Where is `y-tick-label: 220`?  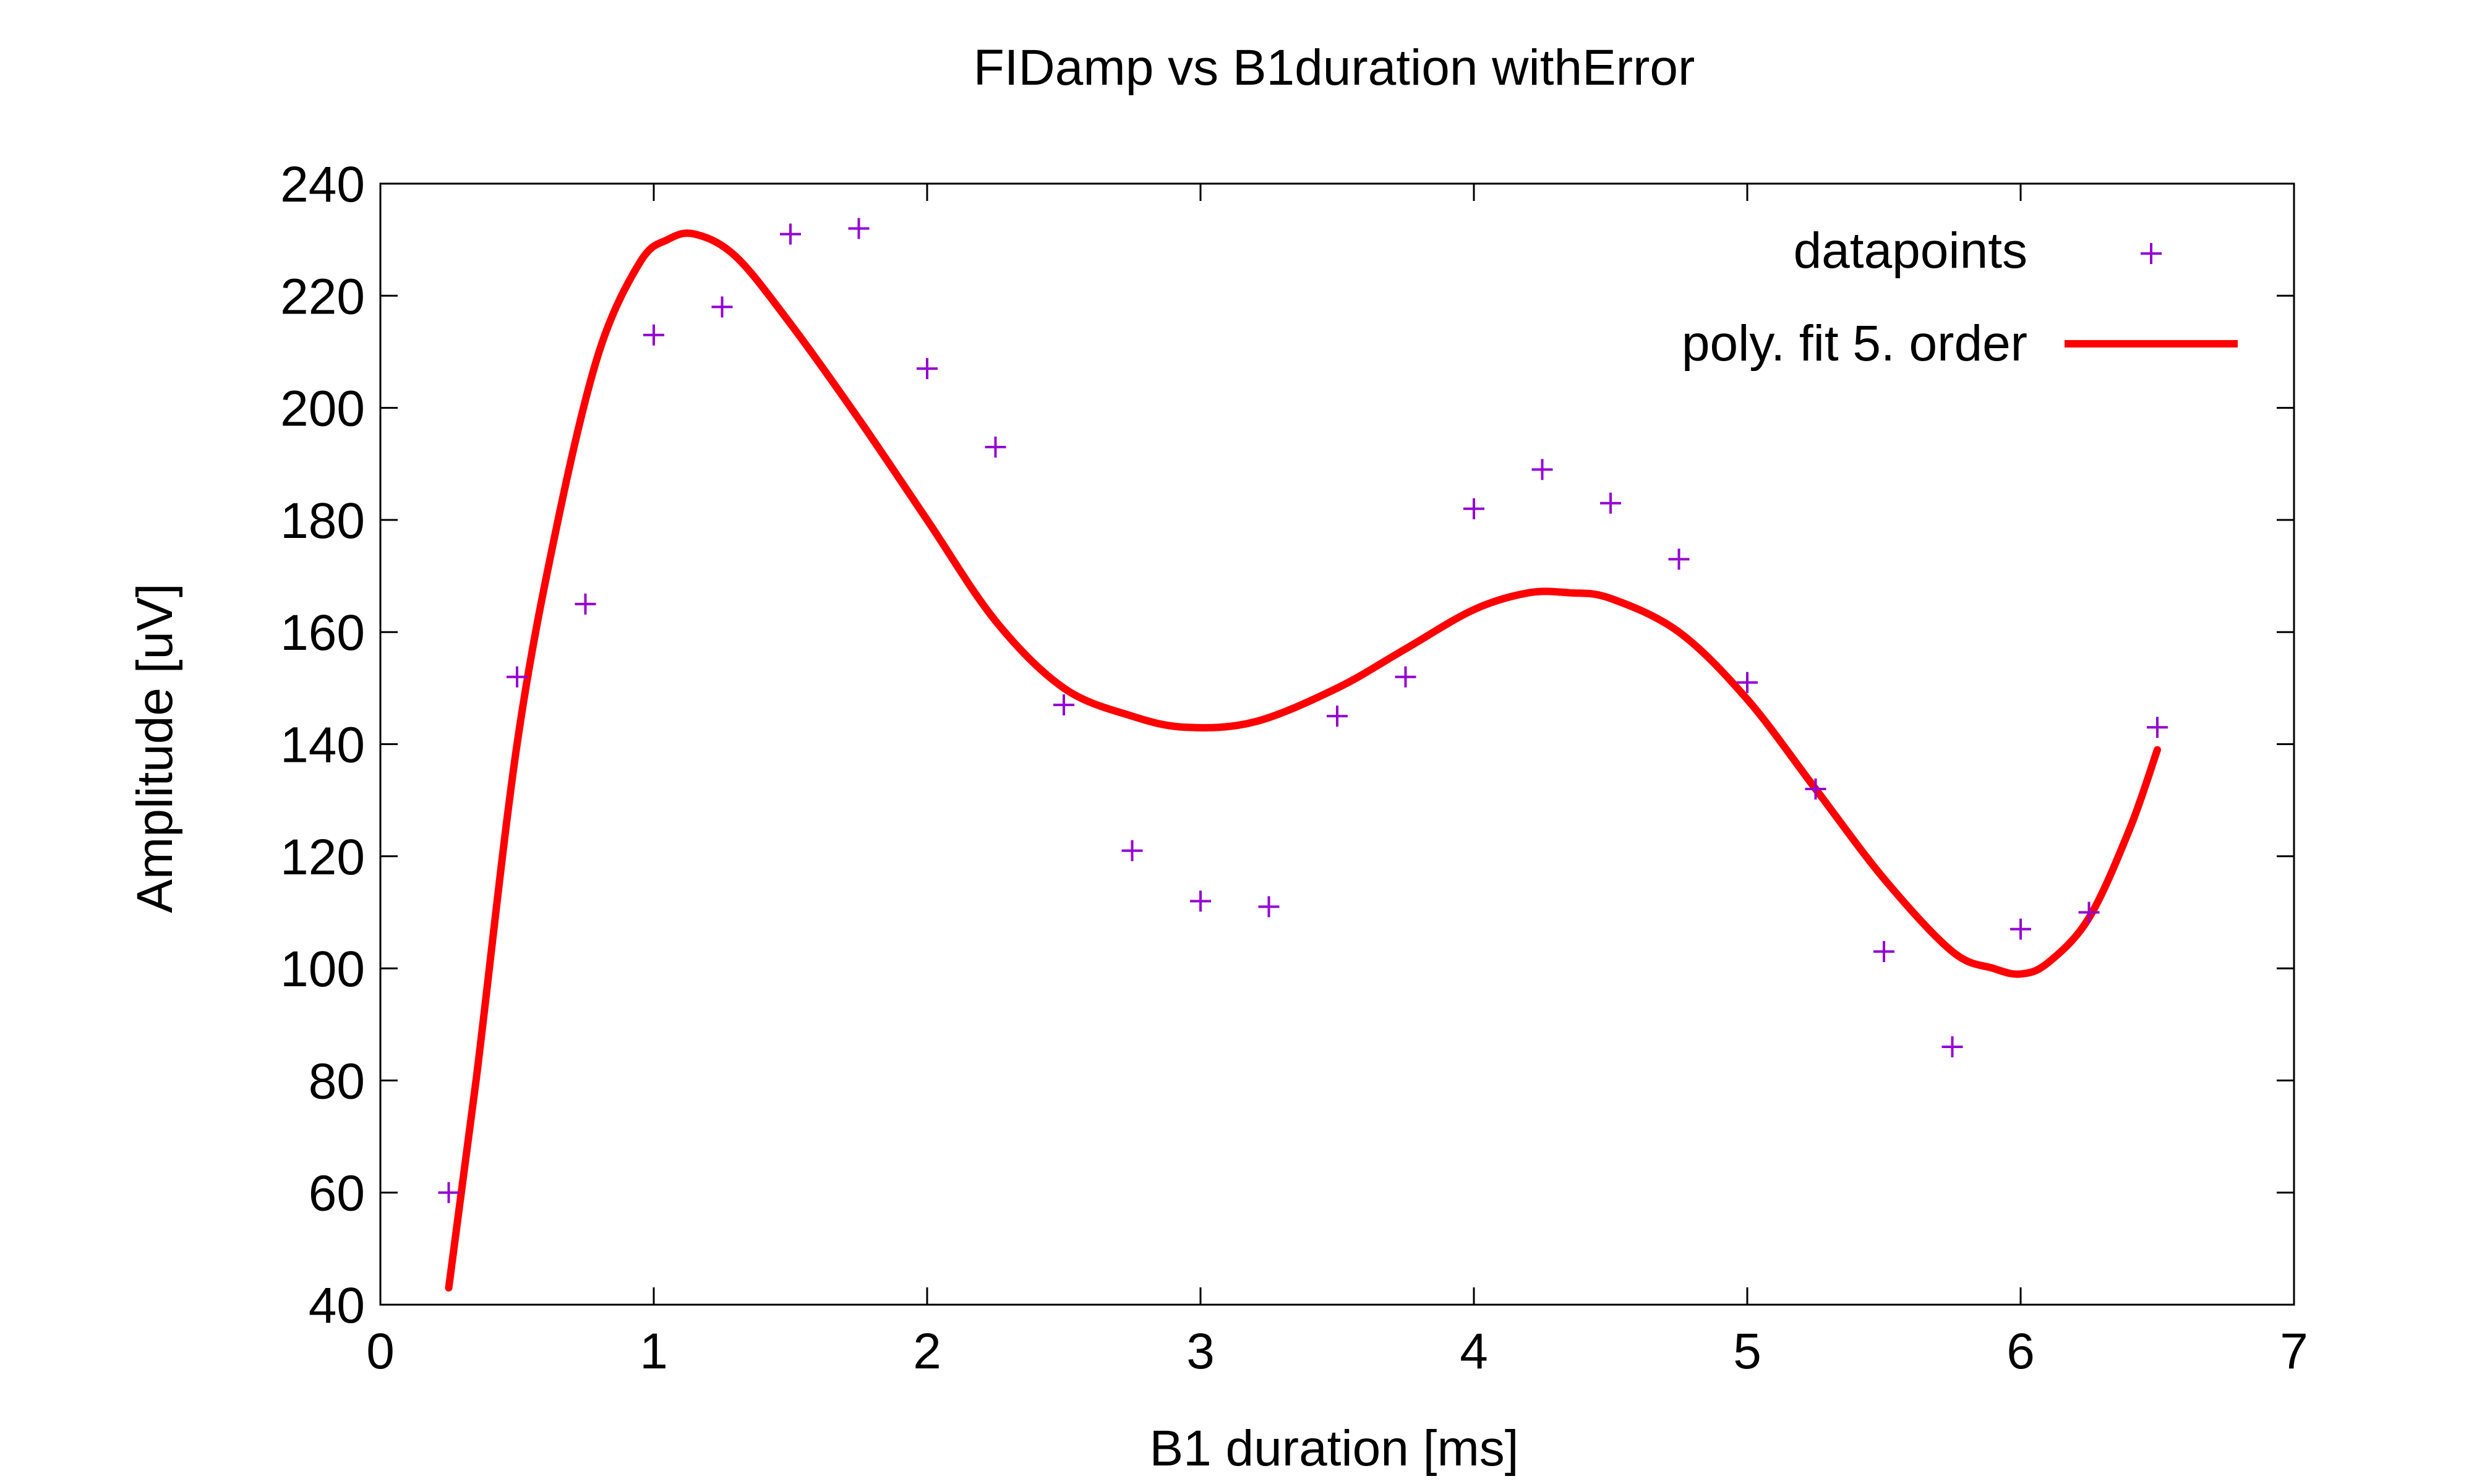 y-tick-label: 220 is located at coordinates (322, 296).